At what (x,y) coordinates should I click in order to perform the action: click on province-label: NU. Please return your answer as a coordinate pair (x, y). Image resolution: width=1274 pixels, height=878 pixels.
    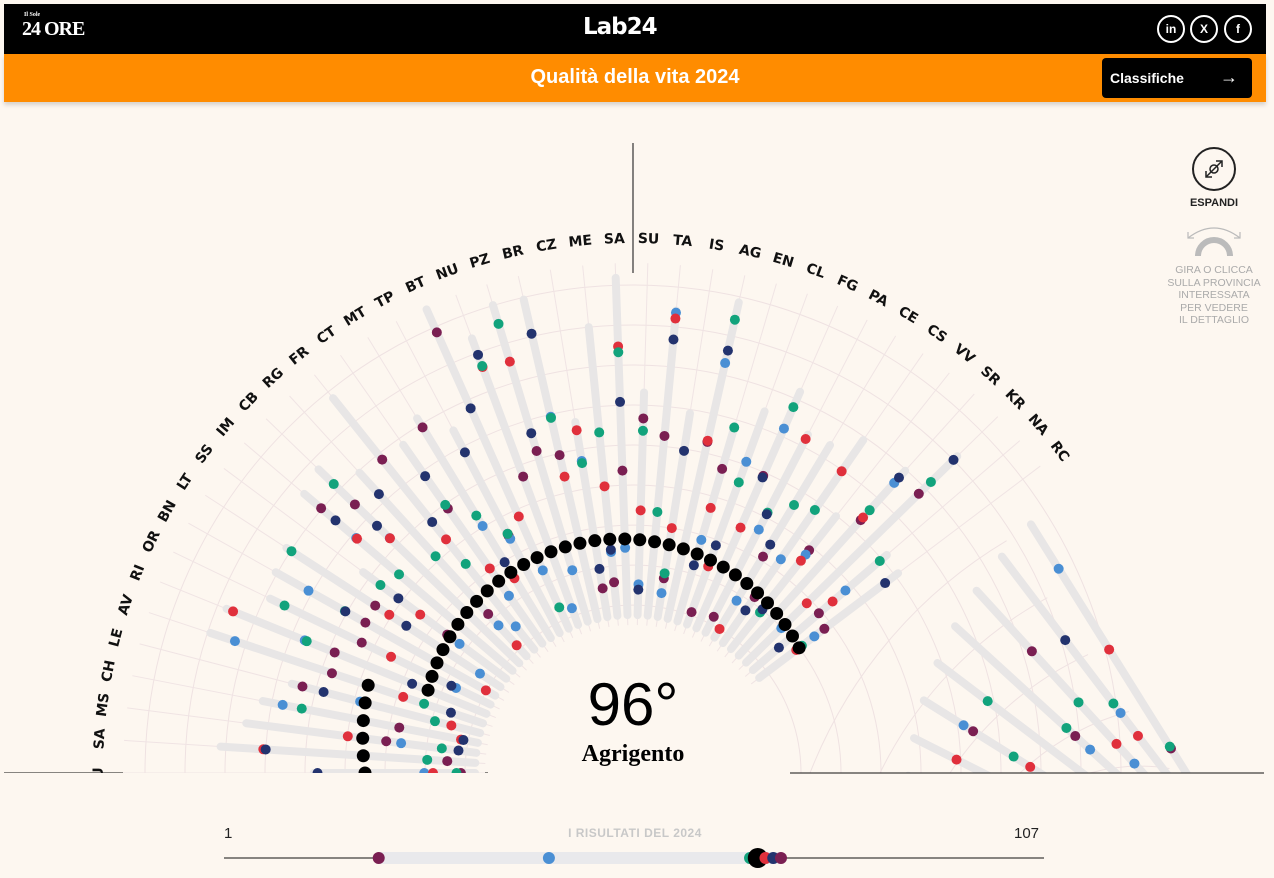
    Looking at the image, I should click on (447, 272).